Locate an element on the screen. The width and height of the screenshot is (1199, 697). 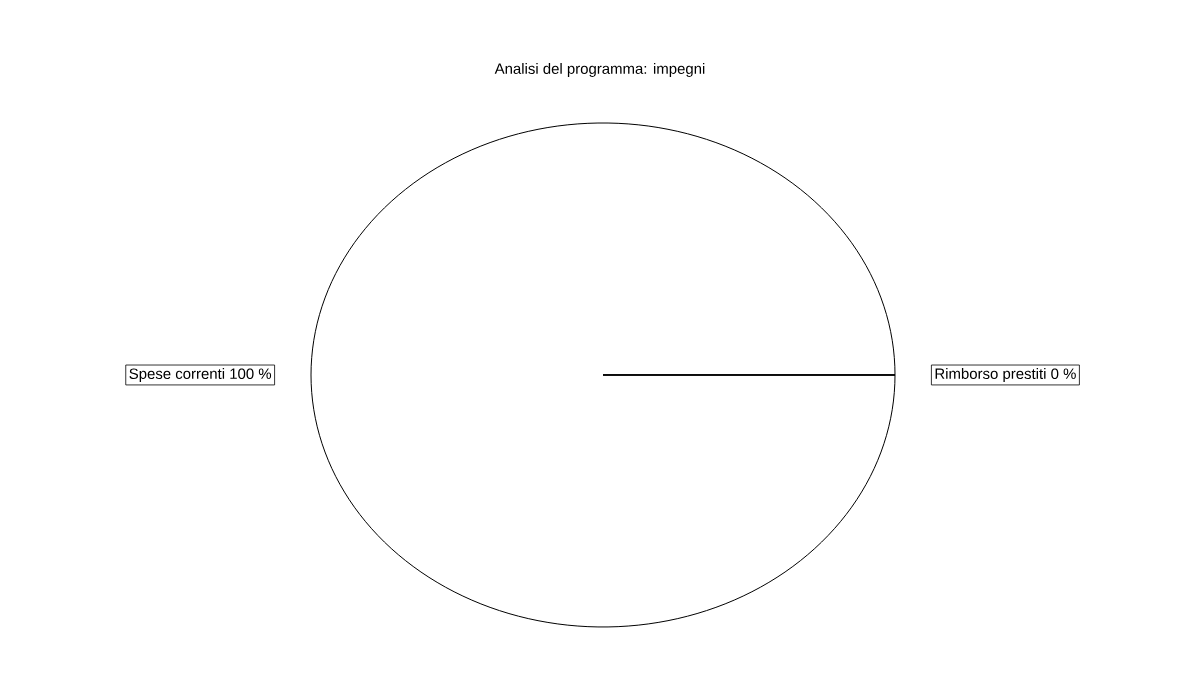
category-label: Rimborso prestiti is located at coordinates (990, 375).